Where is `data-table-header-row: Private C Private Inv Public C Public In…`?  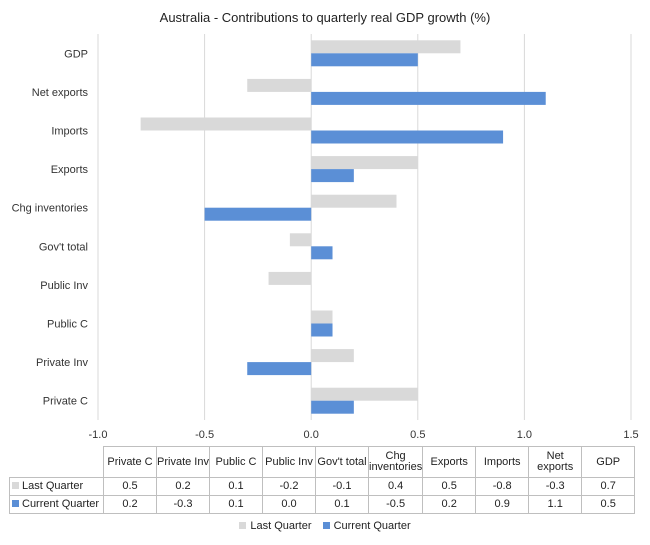 data-table-header-row: Private C Private Inv Public C Public In… is located at coordinates (323, 462).